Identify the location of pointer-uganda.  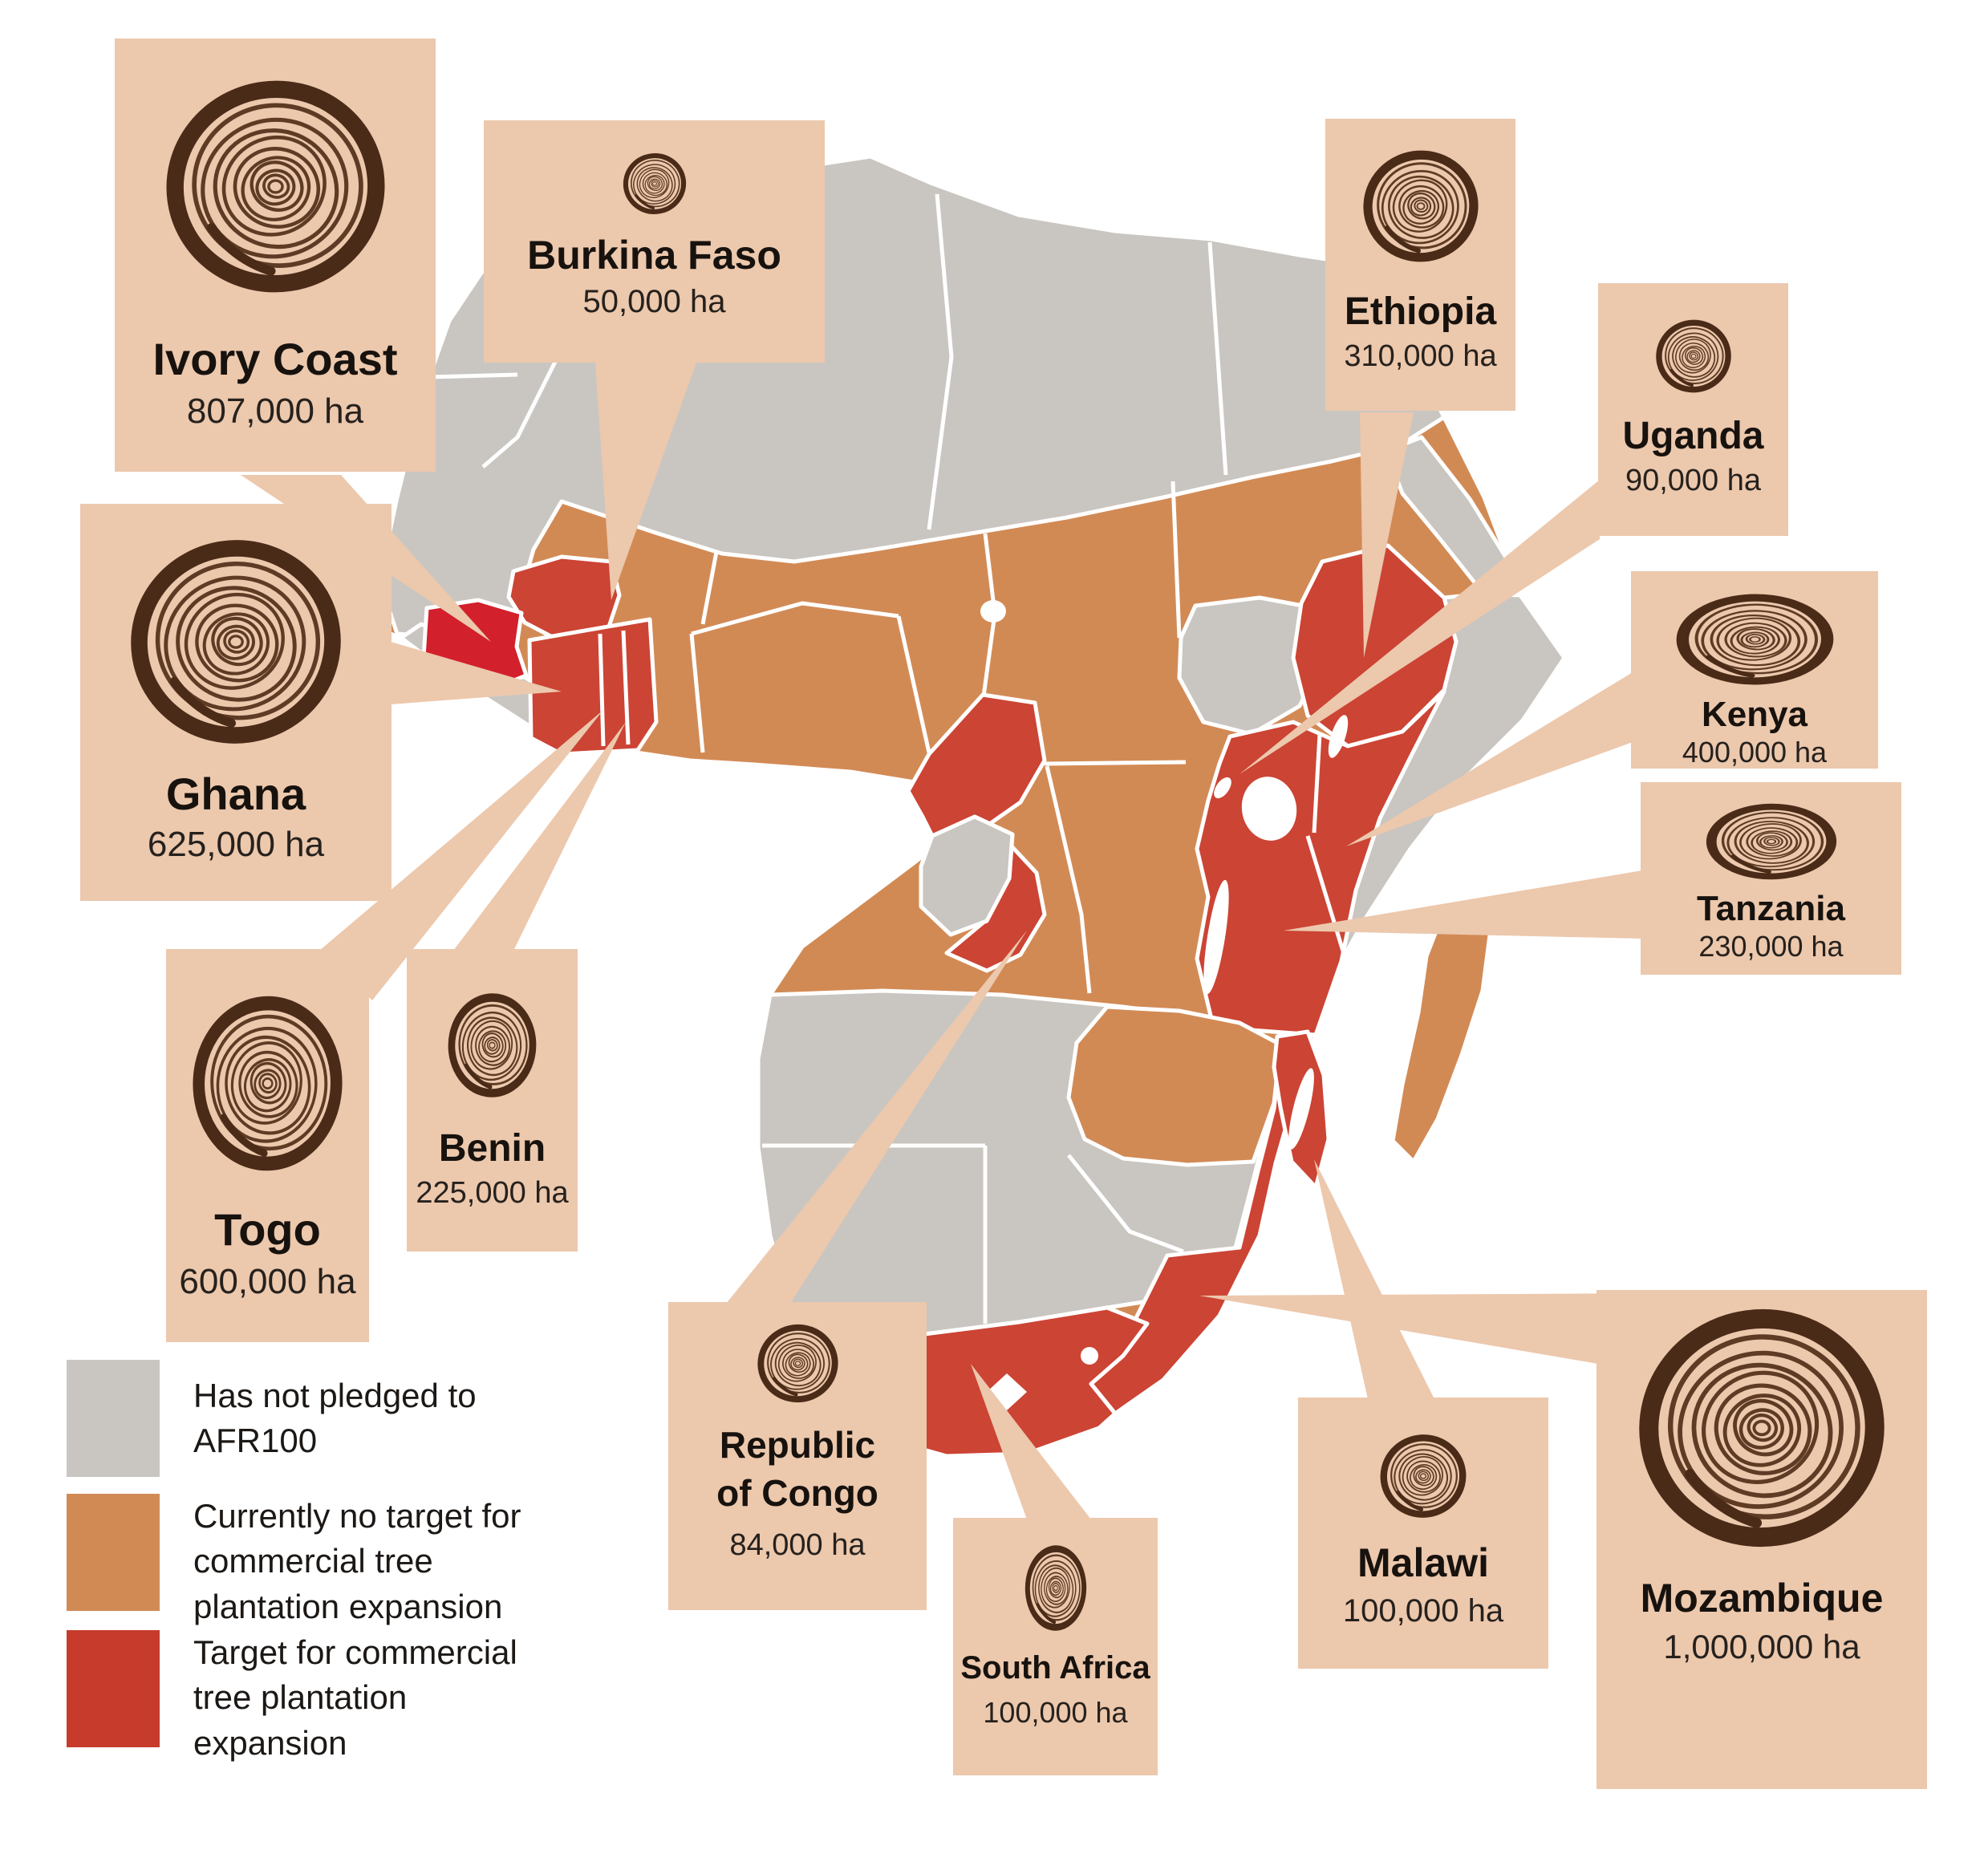
(1419, 627).